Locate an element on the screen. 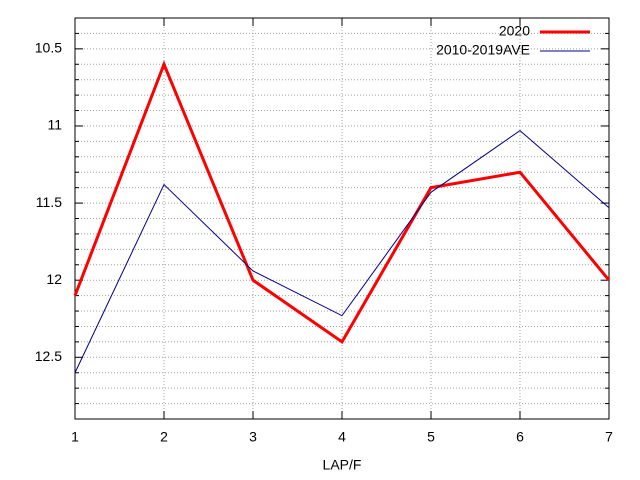  x-tick-label: 2 is located at coordinates (164, 437).